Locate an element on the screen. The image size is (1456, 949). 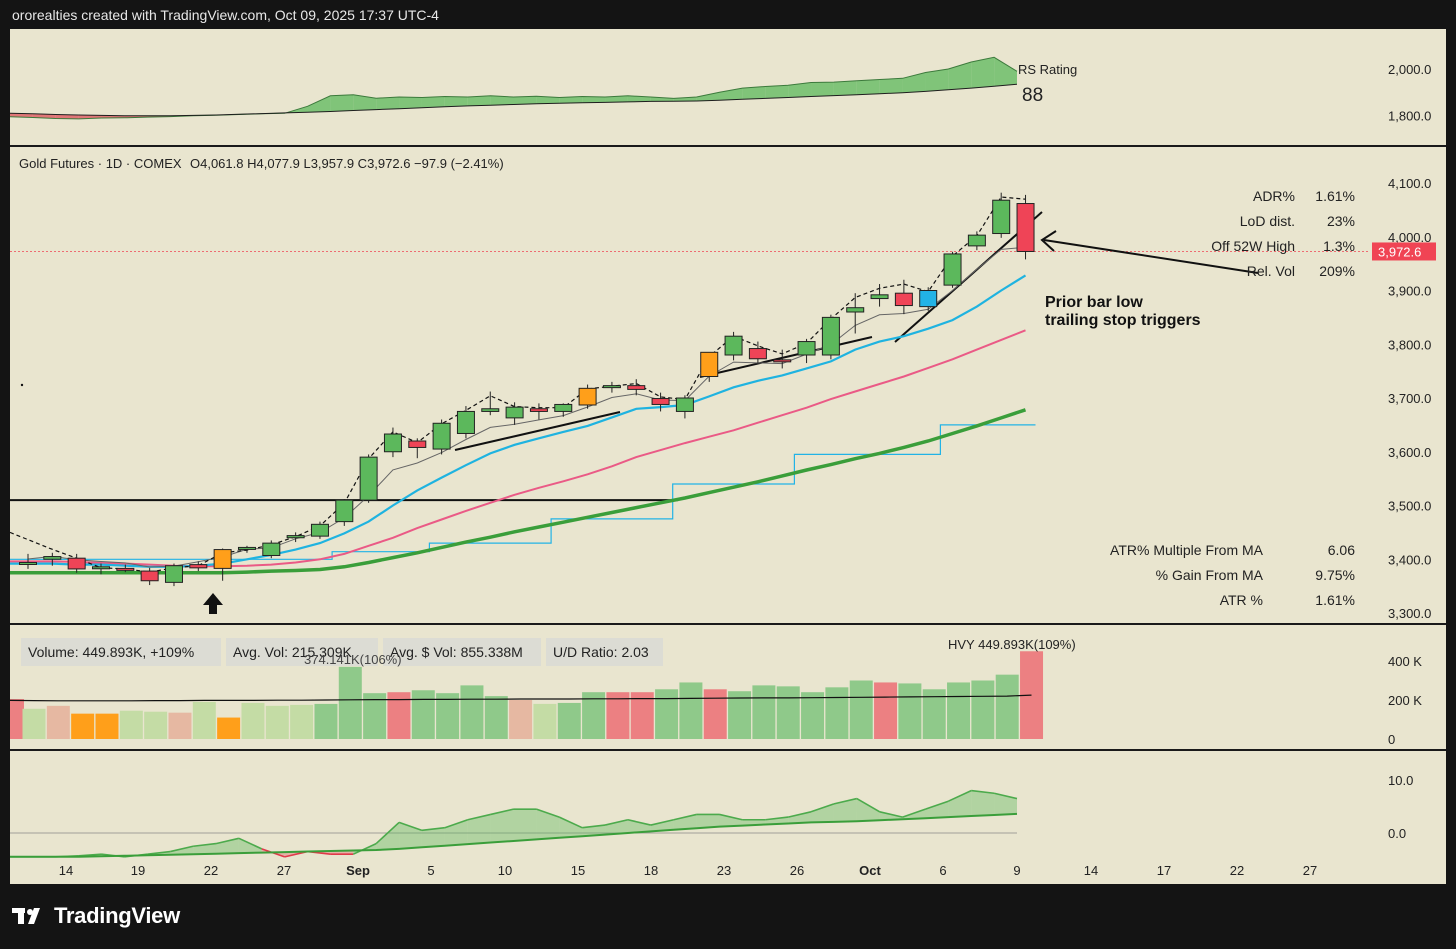
rs-y-tick: 2,000.0 is located at coordinates (1409, 69).